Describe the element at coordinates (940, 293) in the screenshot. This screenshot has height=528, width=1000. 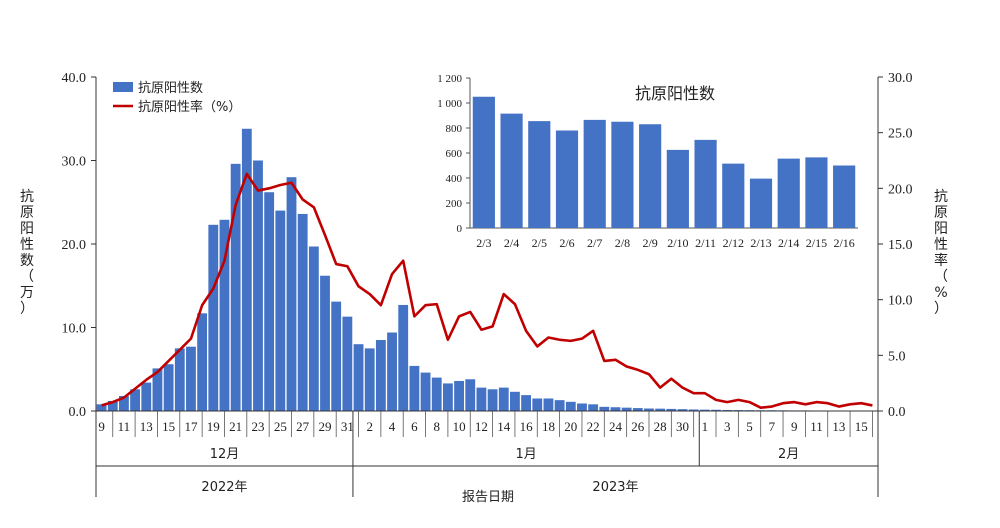
I see `right-y-axis-title-char: %` at that location.